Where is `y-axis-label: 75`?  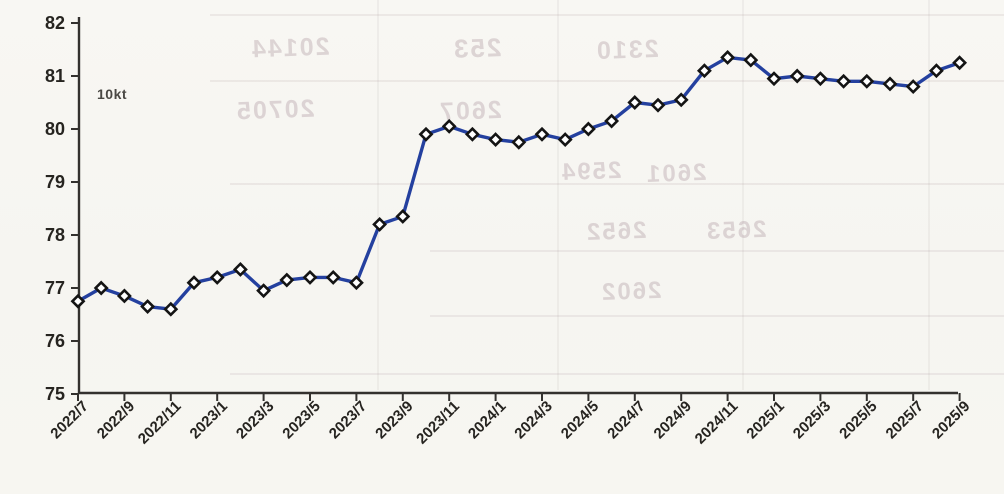 y-axis-label: 75 is located at coordinates (55, 394).